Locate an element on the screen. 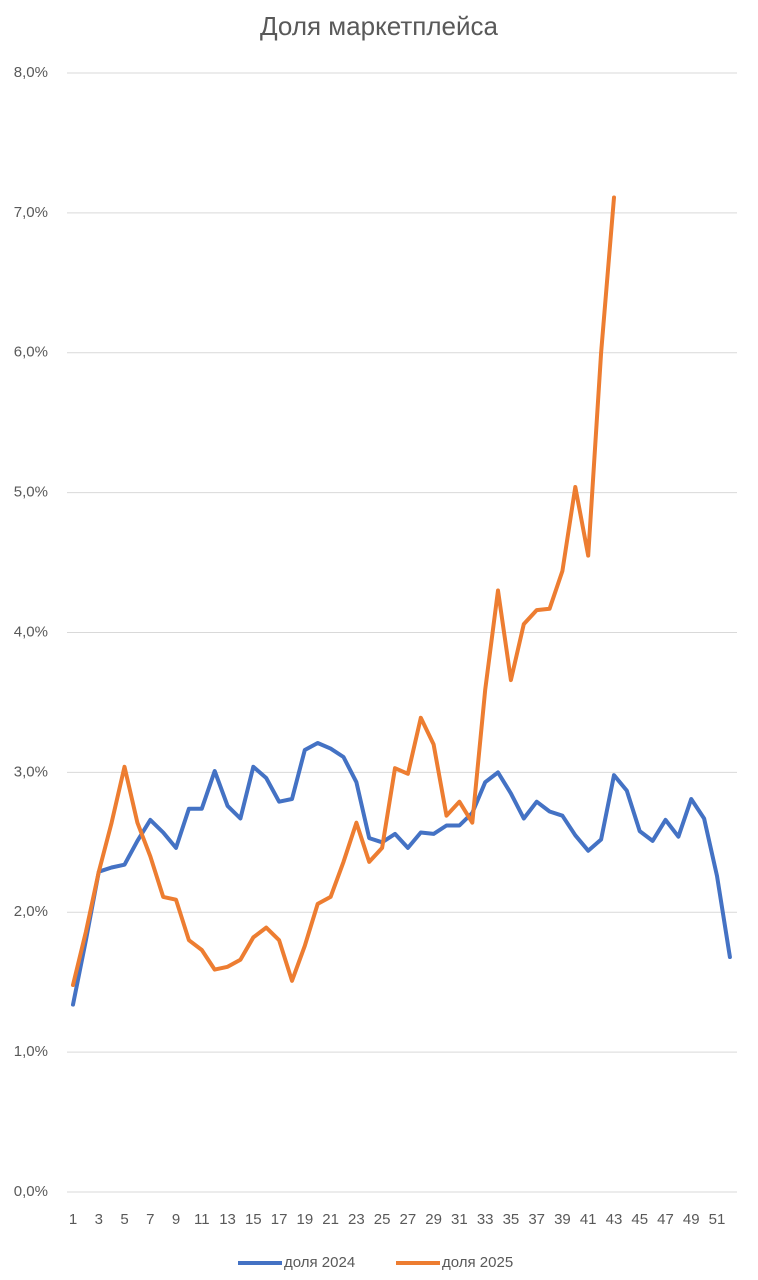  x-tick-label: 31 is located at coordinates (459, 1219).